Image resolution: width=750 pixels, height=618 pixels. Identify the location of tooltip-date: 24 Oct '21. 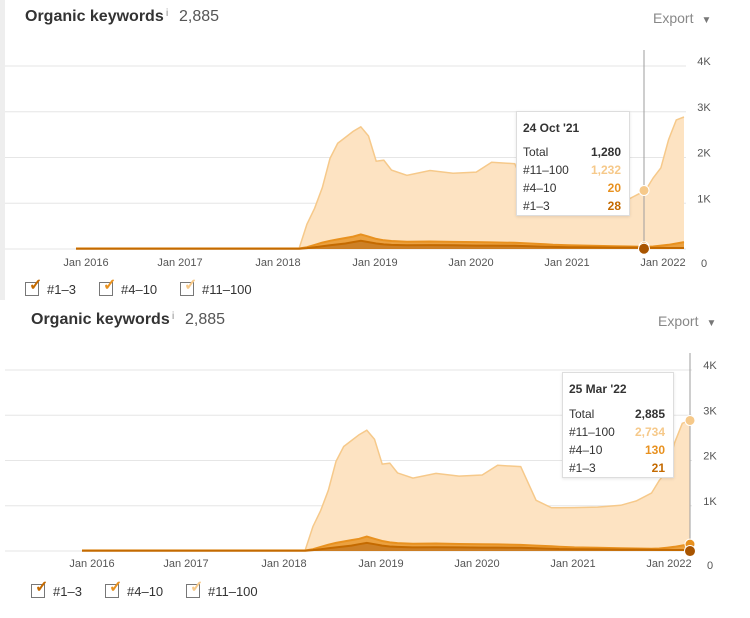
(551, 128).